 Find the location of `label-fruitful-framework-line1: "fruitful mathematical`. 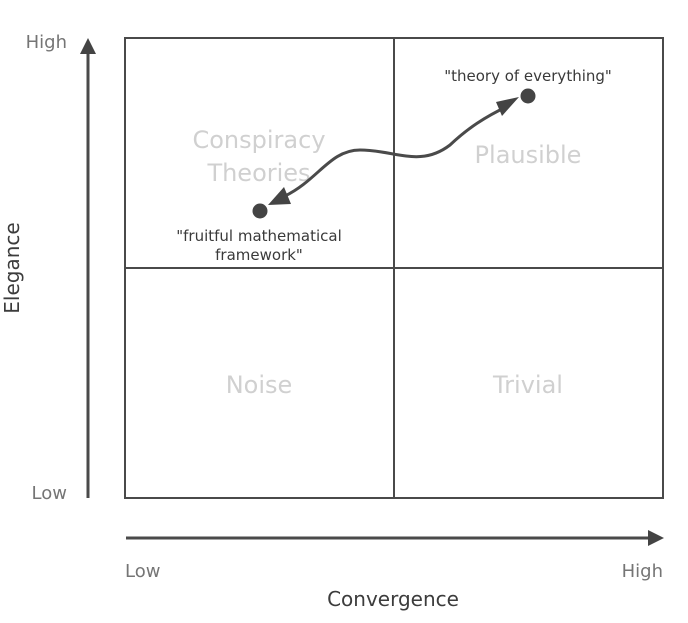

label-fruitful-framework-line1: "fruitful mathematical is located at coordinates (259, 236).